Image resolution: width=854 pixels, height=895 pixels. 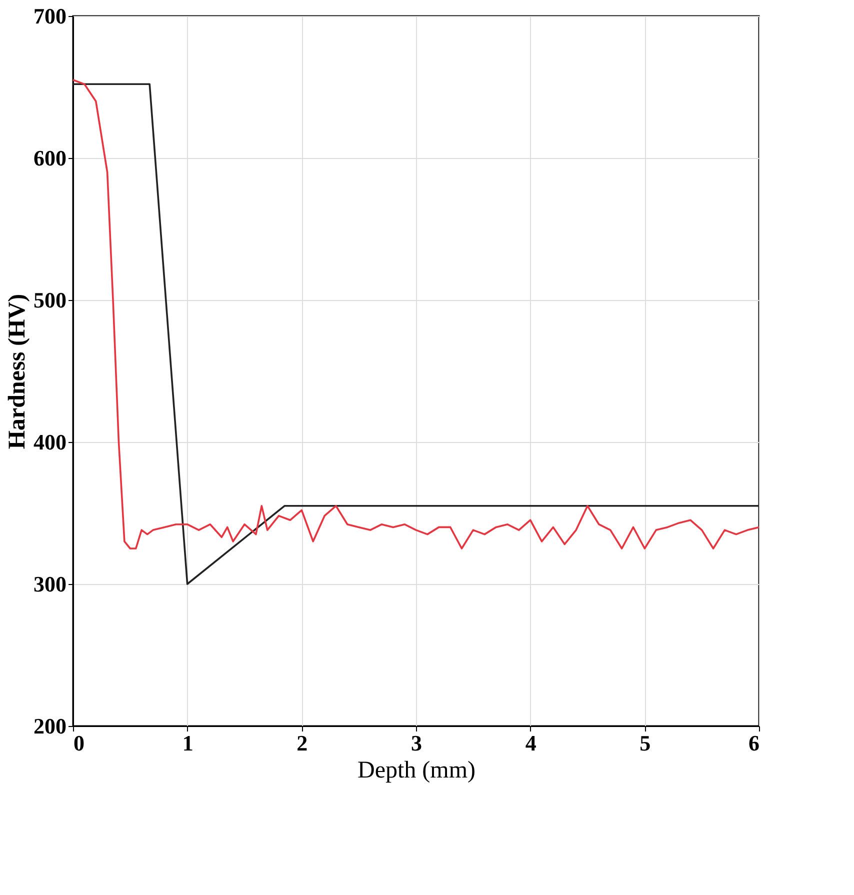 What do you see at coordinates (417, 771) in the screenshot?
I see `x-axis-title: Depth (mm)` at bounding box center [417, 771].